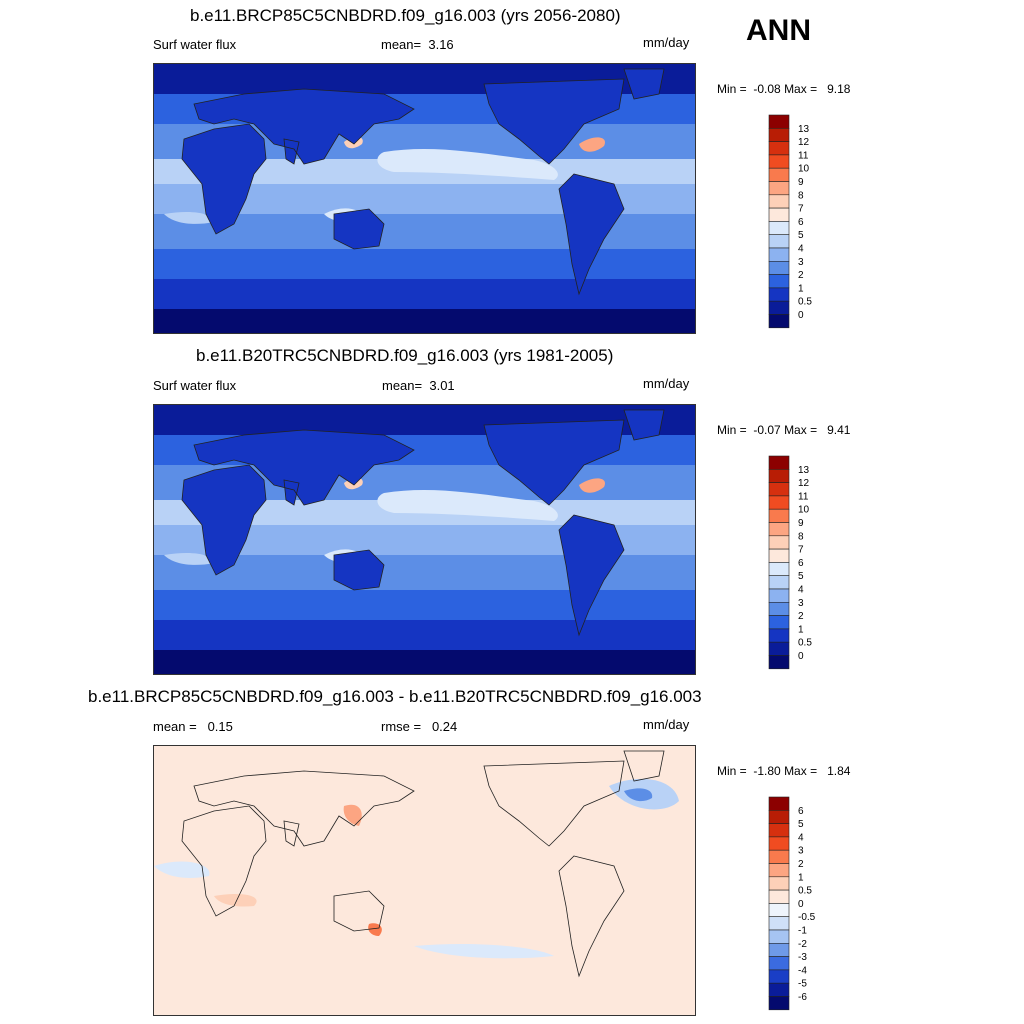  What do you see at coordinates (803, 496) in the screenshot?
I see `colorbar-tick-label: 11` at bounding box center [803, 496].